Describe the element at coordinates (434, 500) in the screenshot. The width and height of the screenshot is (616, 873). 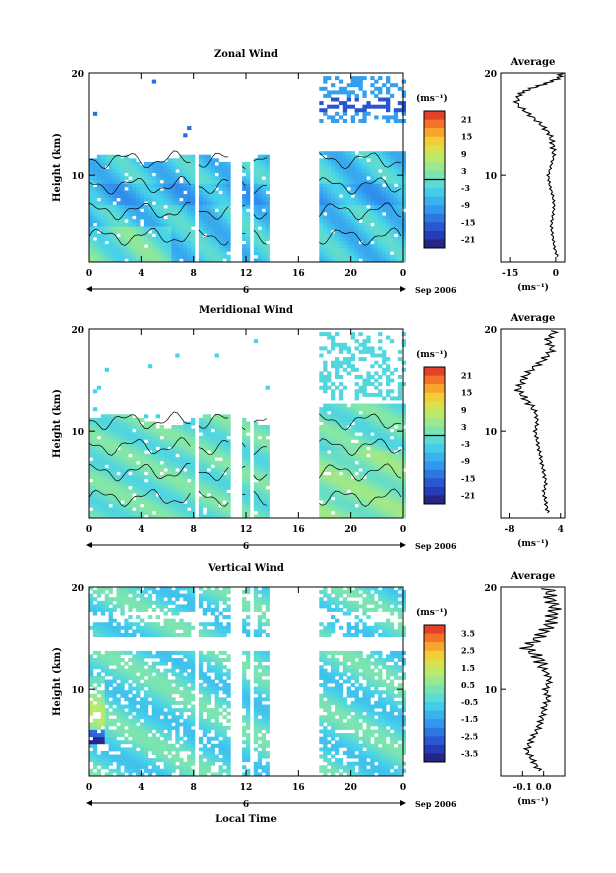
I see `colorbar-swatch` at that location.